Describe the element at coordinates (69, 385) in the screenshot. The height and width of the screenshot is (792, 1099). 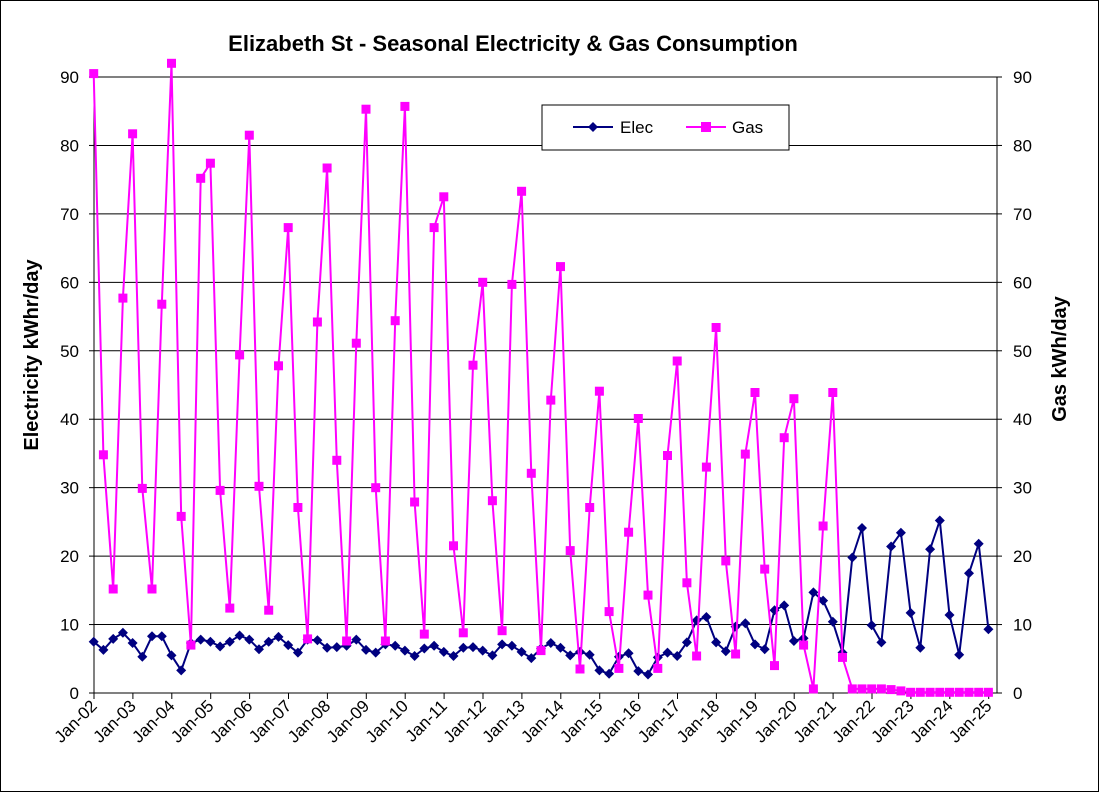
I see `y-axis-left-ticks: 0 10 20 30 40 50 60 70 80 90` at that location.